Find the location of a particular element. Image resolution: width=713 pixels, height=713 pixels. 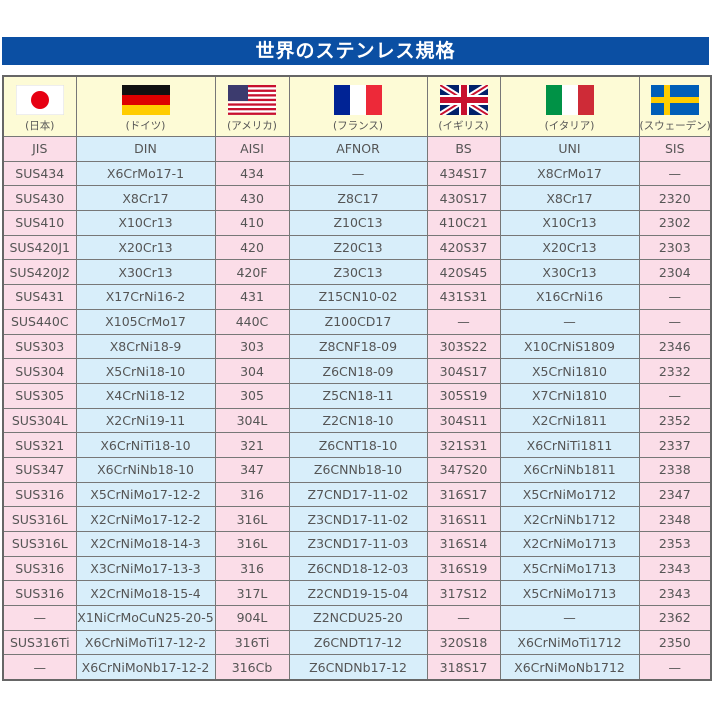

table-cell: X2CrNiMo17-12-2 is located at coordinates (145, 519).